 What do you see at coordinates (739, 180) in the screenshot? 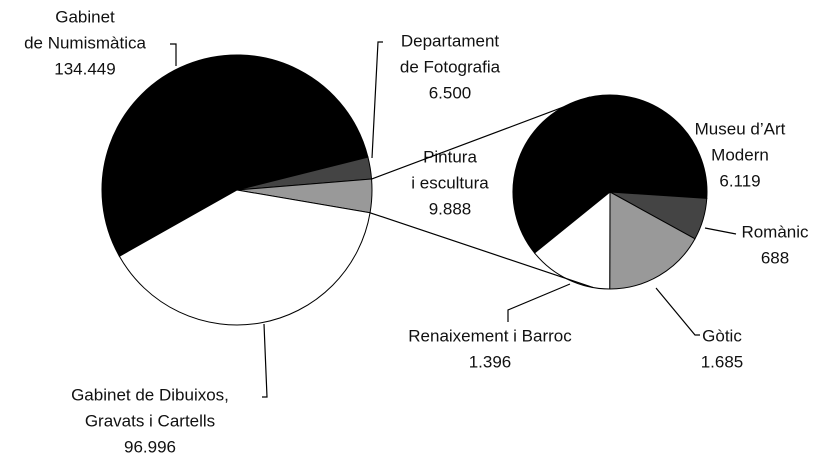
I see `value-label: 6.119` at bounding box center [739, 180].